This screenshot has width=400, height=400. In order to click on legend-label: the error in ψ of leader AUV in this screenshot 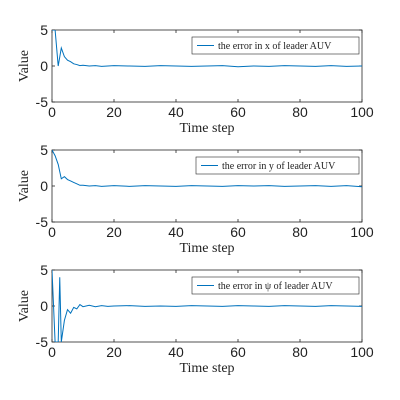, I will do `click(275, 286)`.